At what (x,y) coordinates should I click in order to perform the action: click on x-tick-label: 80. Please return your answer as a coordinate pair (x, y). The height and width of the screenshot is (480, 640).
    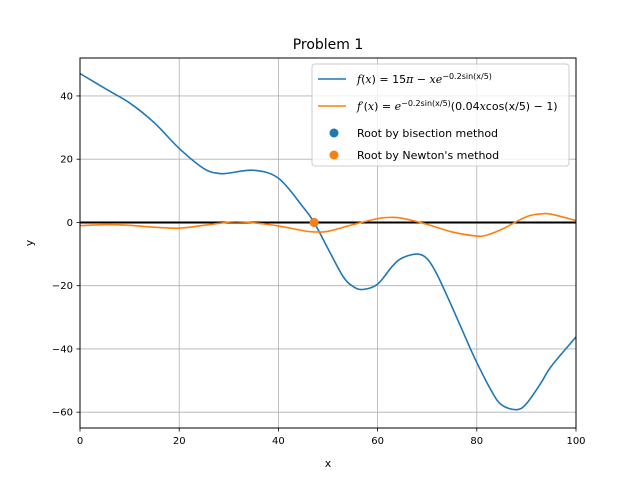
    Looking at the image, I should click on (476, 441).